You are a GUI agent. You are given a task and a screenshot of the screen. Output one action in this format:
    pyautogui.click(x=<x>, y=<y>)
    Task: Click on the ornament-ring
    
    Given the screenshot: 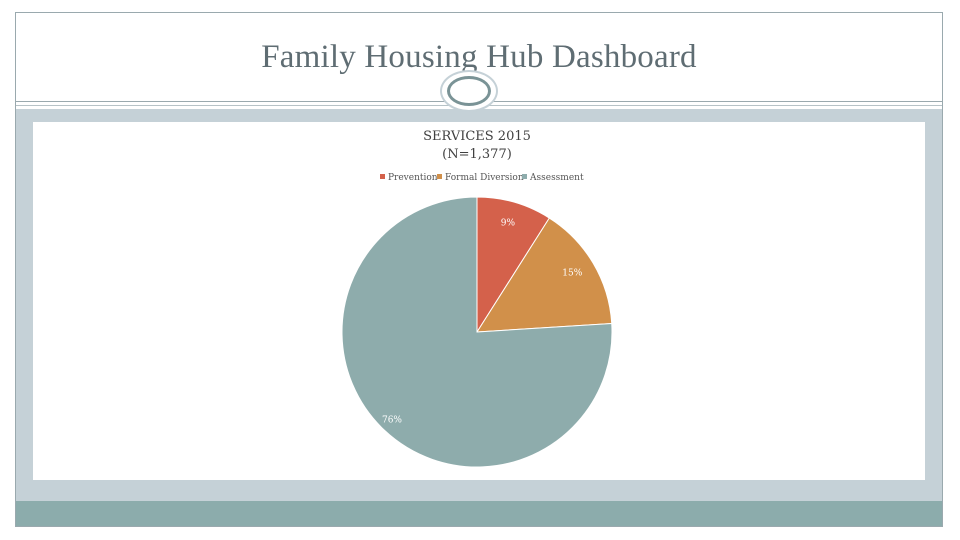 What is the action you would take?
    pyautogui.click(x=469, y=91)
    